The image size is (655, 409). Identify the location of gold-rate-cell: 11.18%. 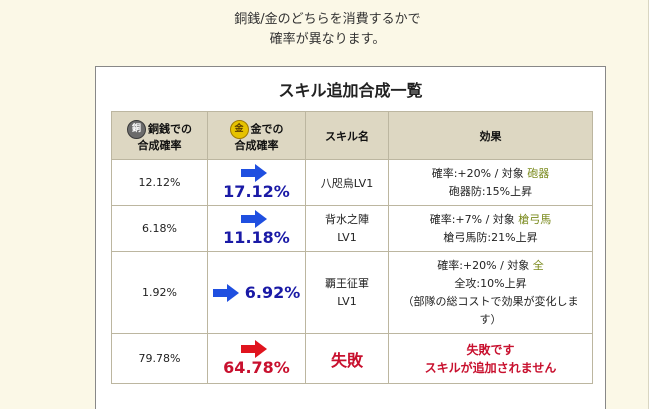
(256, 228).